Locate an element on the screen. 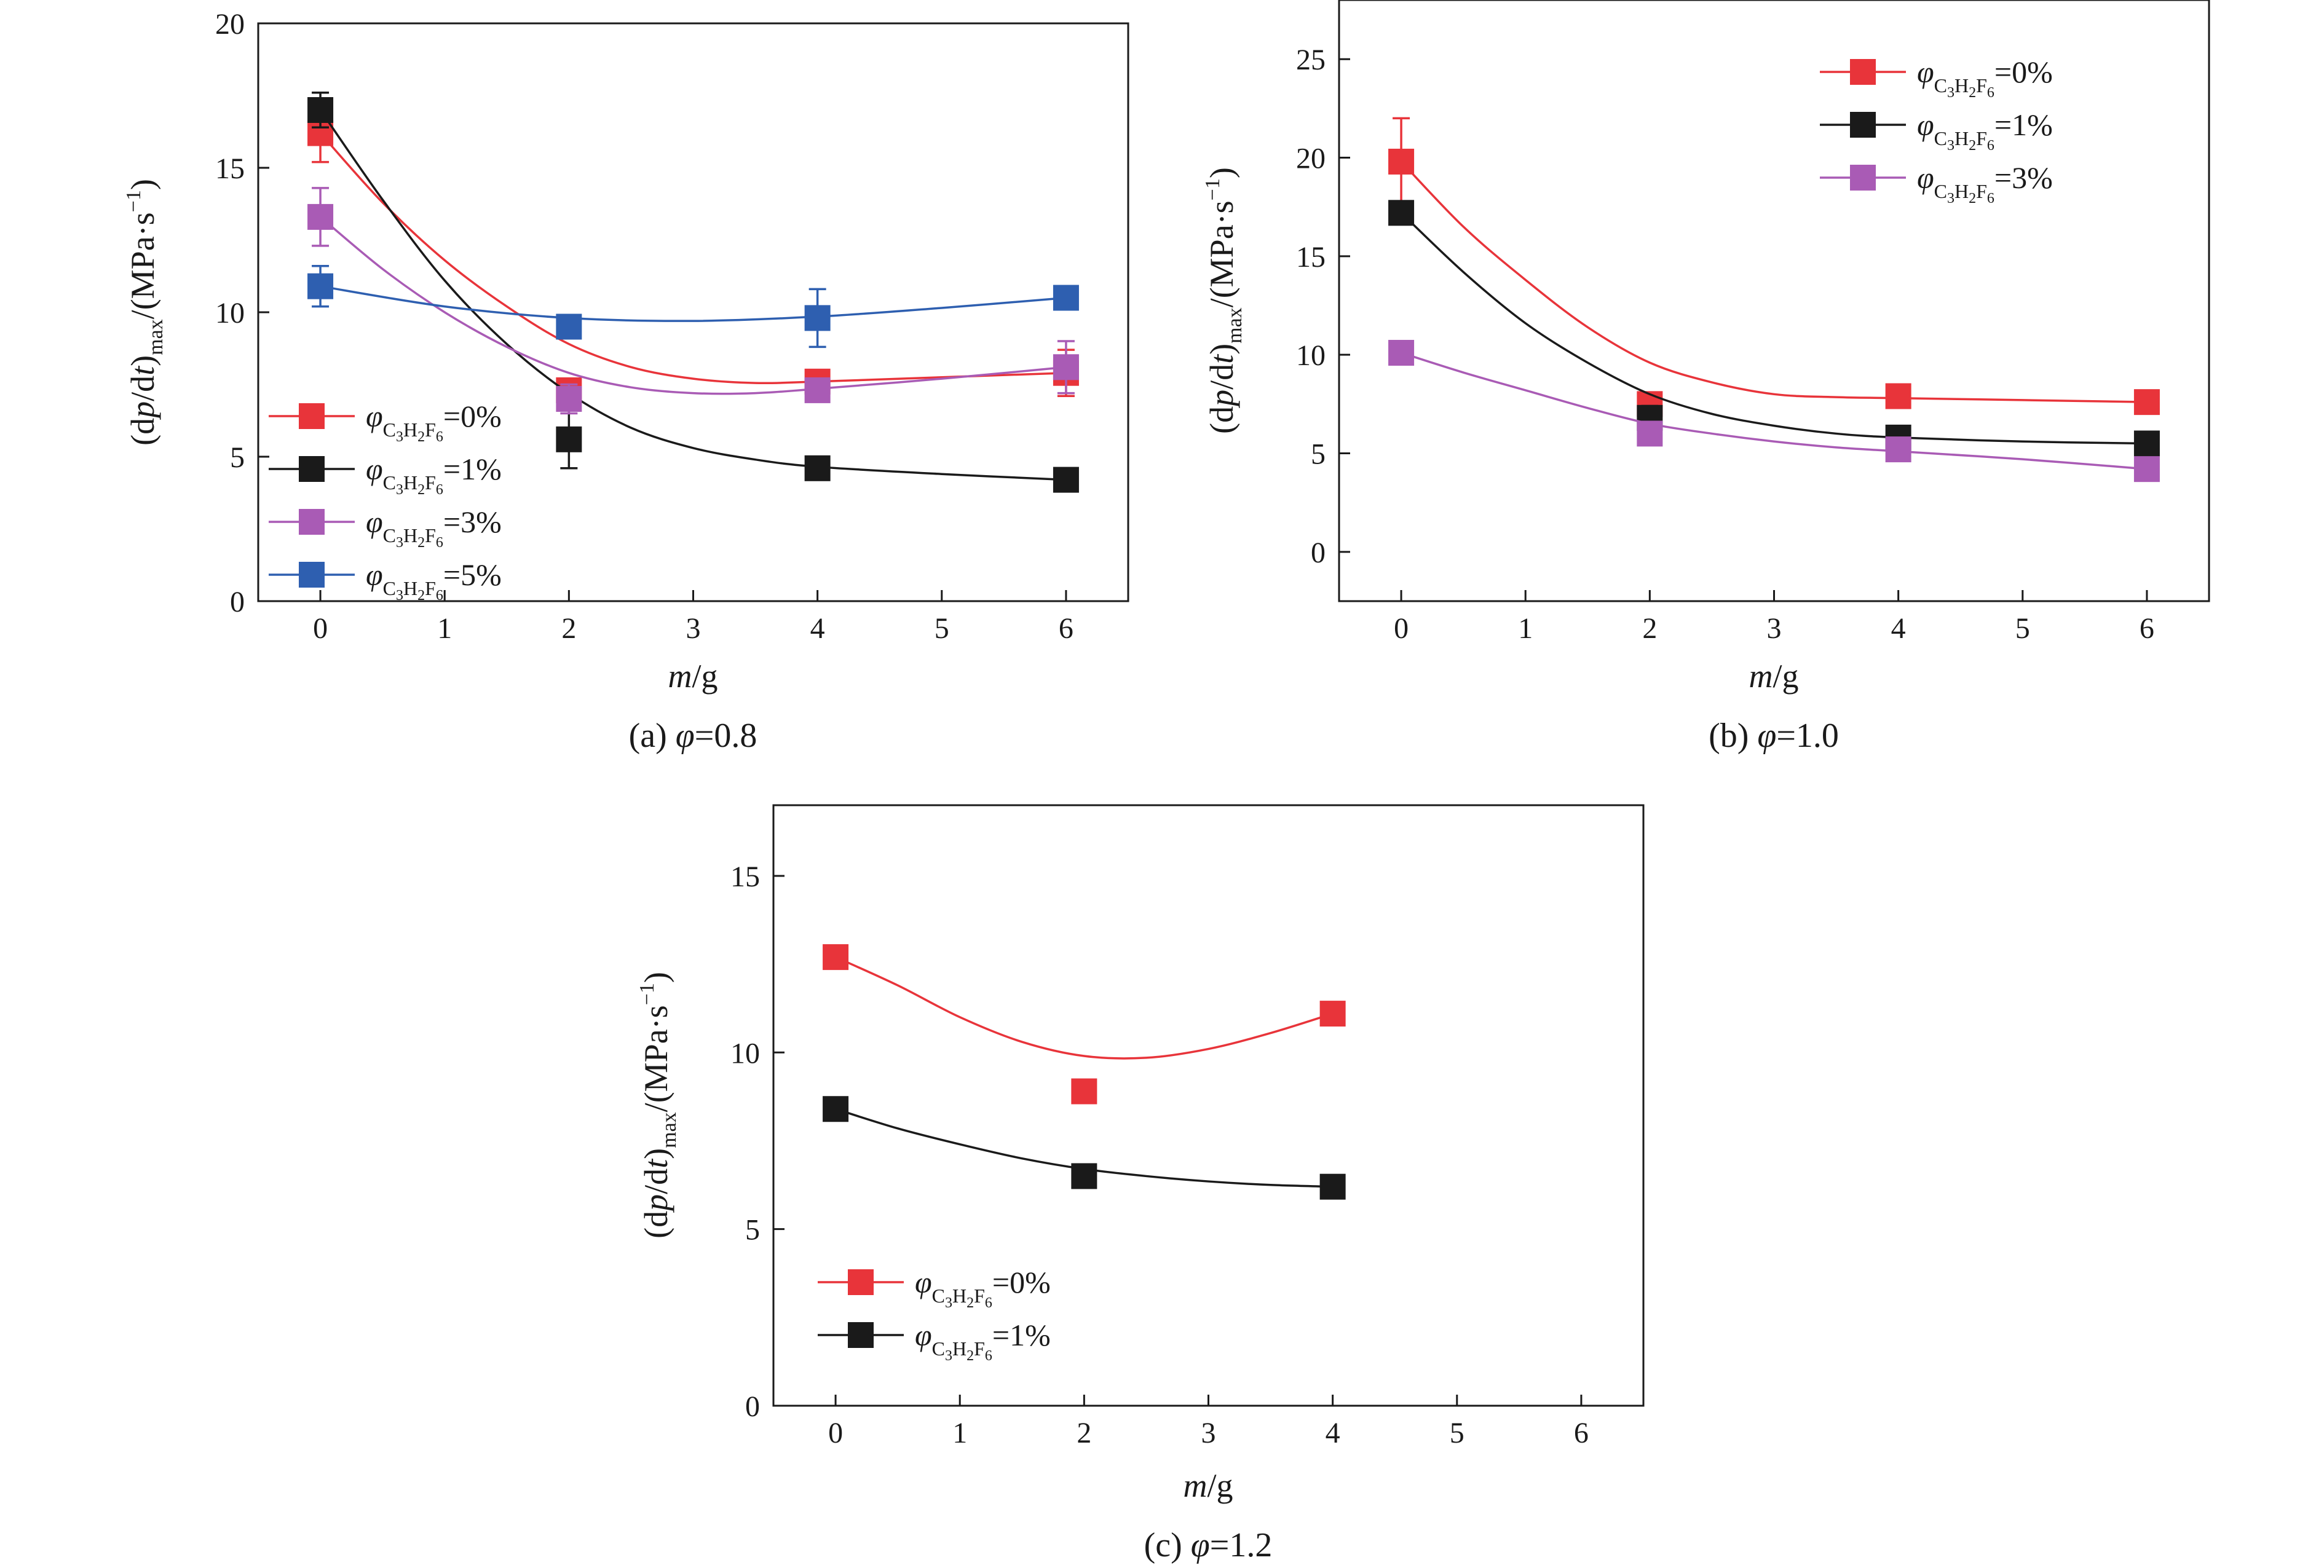  legend-entry: φC3H2F6=5% is located at coordinates (385, 580).